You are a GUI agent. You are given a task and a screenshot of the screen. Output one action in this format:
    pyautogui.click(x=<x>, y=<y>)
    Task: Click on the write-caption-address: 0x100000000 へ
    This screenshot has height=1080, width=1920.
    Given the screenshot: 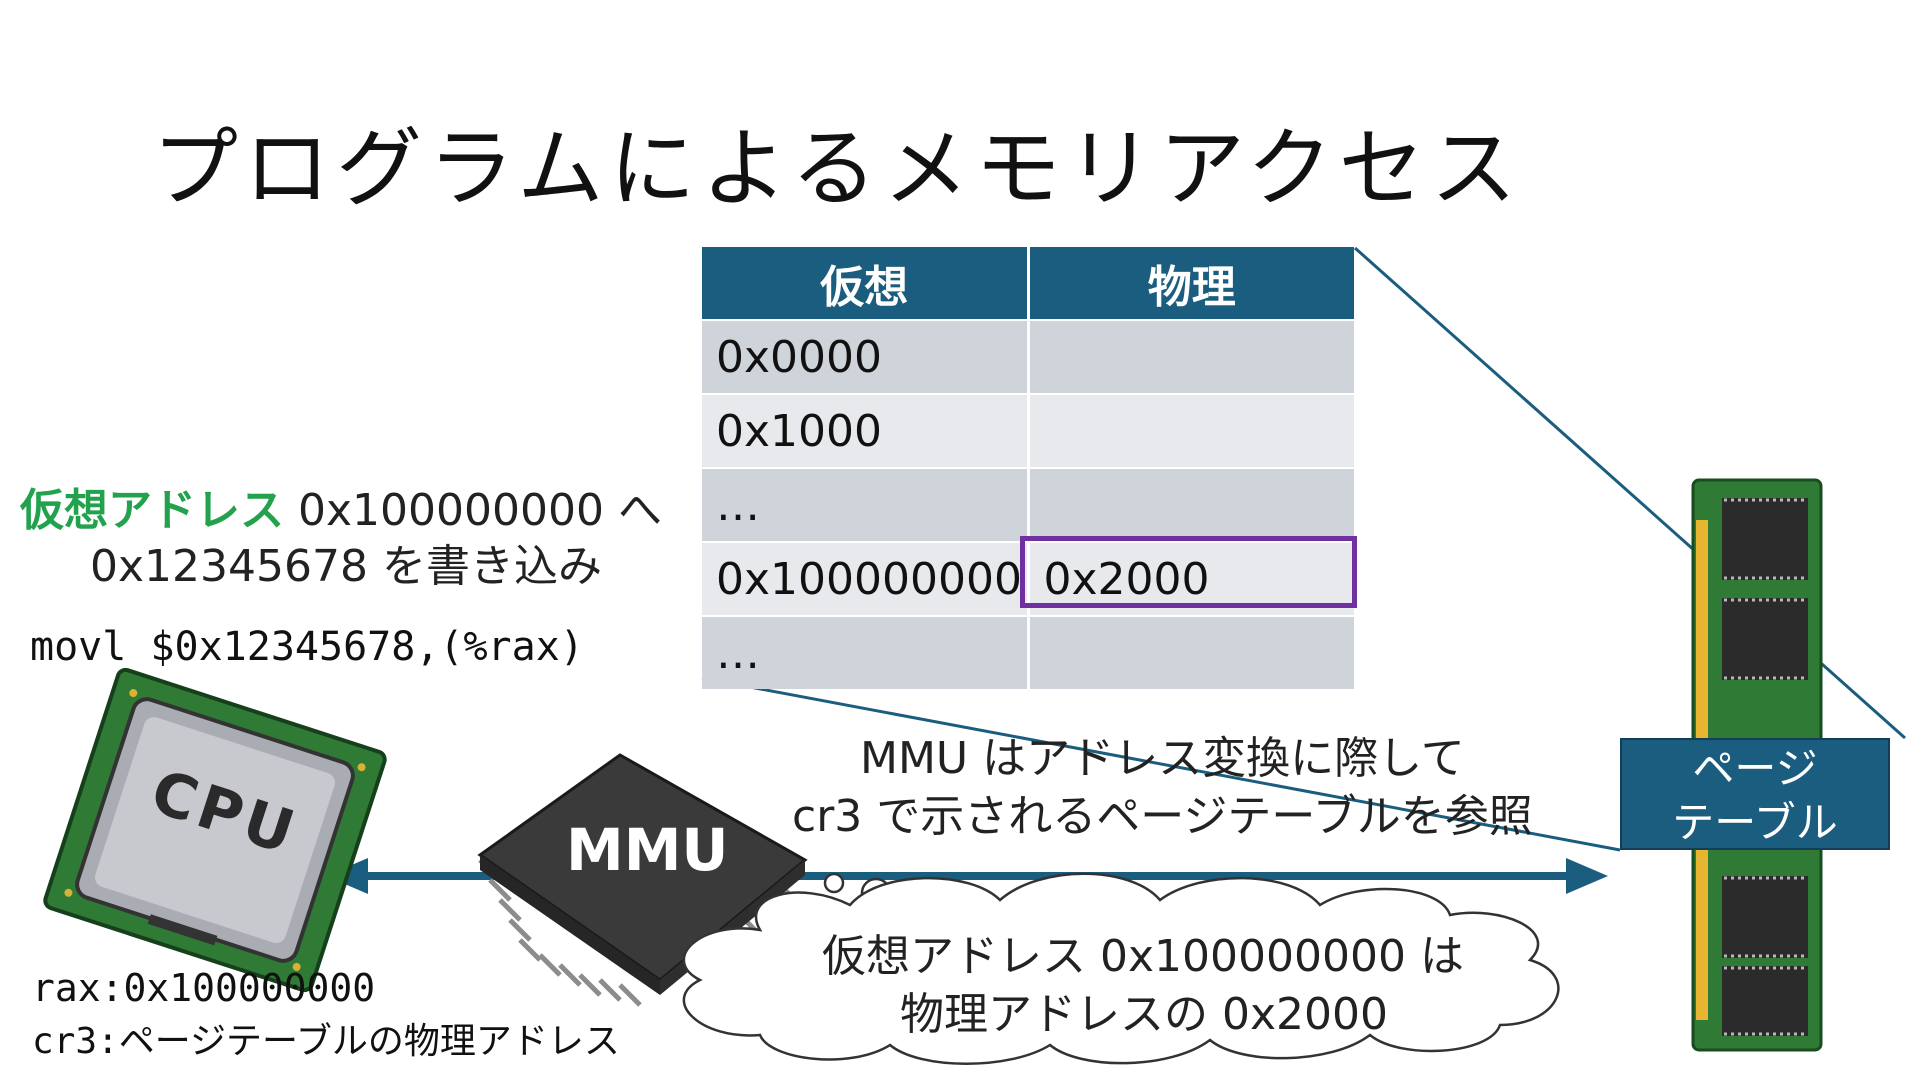 What is the action you would take?
    pyautogui.click(x=473, y=510)
    